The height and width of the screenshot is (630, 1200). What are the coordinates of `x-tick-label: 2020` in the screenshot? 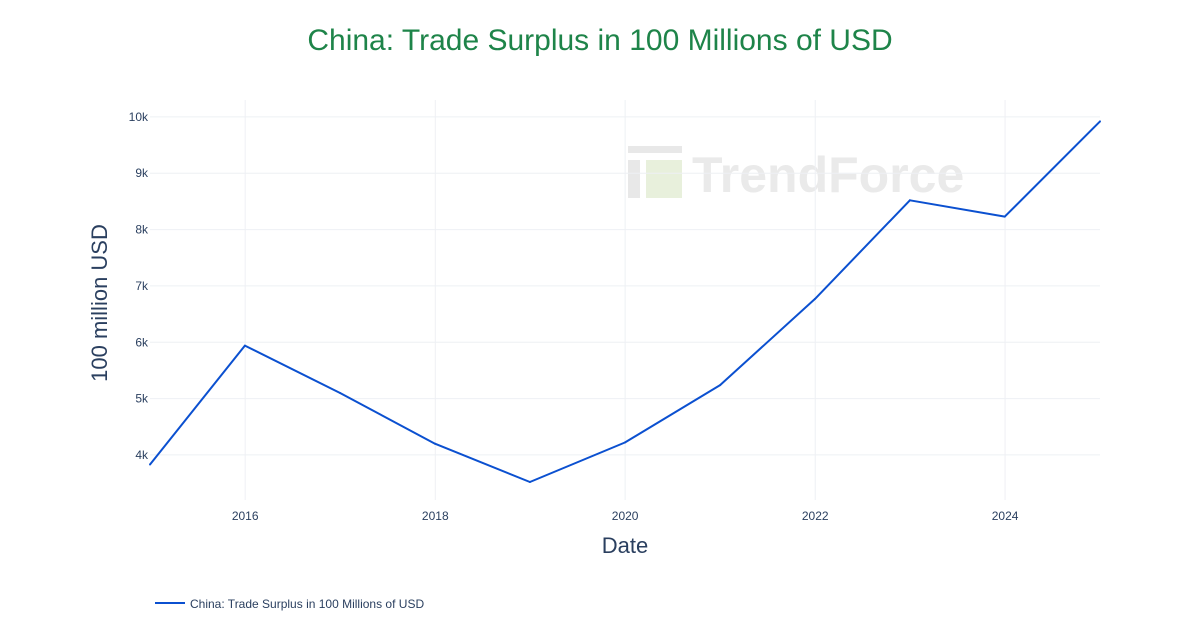 It's located at (625, 516).